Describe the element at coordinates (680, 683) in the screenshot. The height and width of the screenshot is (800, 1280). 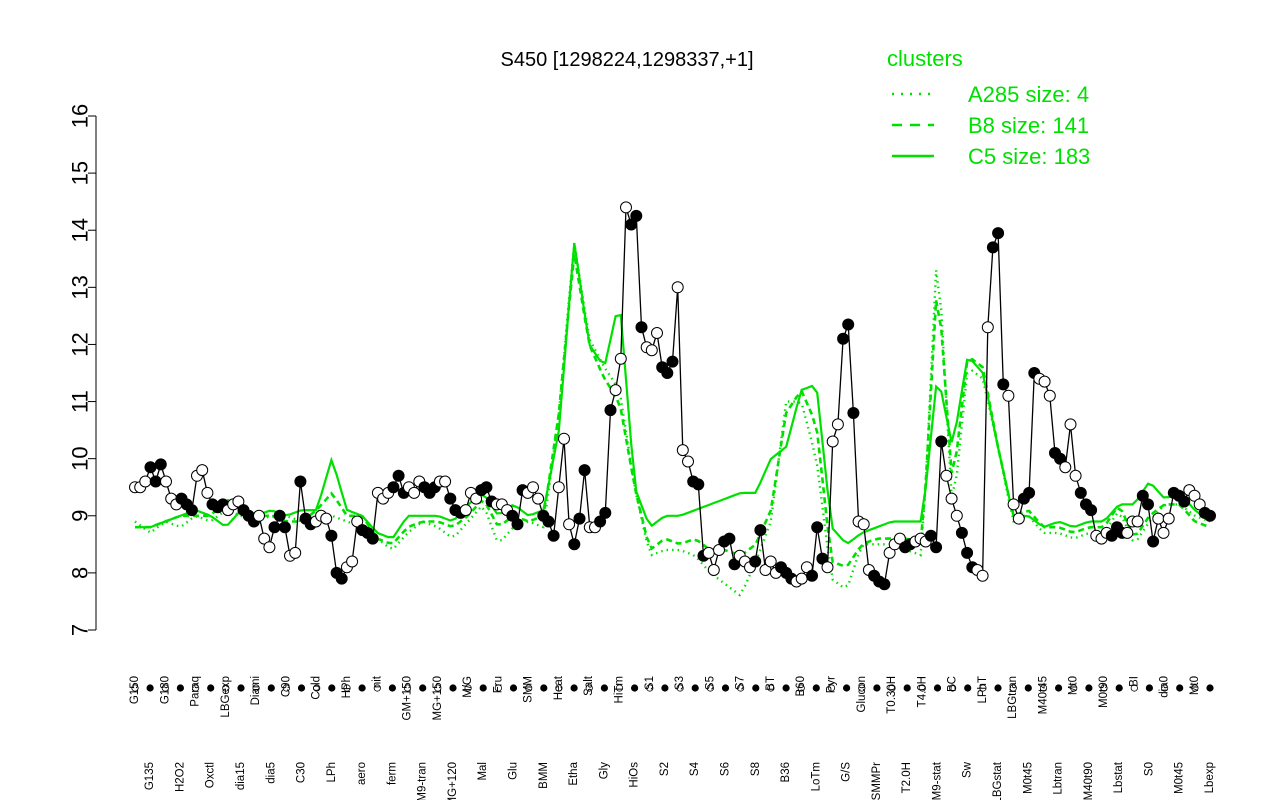
I see `x-tick-label: S3` at that location.